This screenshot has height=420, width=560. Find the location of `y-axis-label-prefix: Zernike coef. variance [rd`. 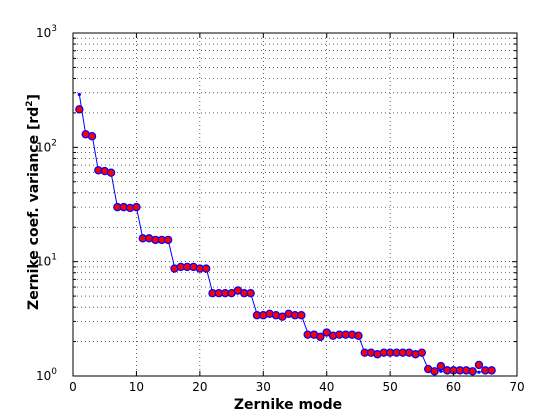

y-axis-label-prefix: Zernike coef. variance [rd is located at coordinates (34, 208).